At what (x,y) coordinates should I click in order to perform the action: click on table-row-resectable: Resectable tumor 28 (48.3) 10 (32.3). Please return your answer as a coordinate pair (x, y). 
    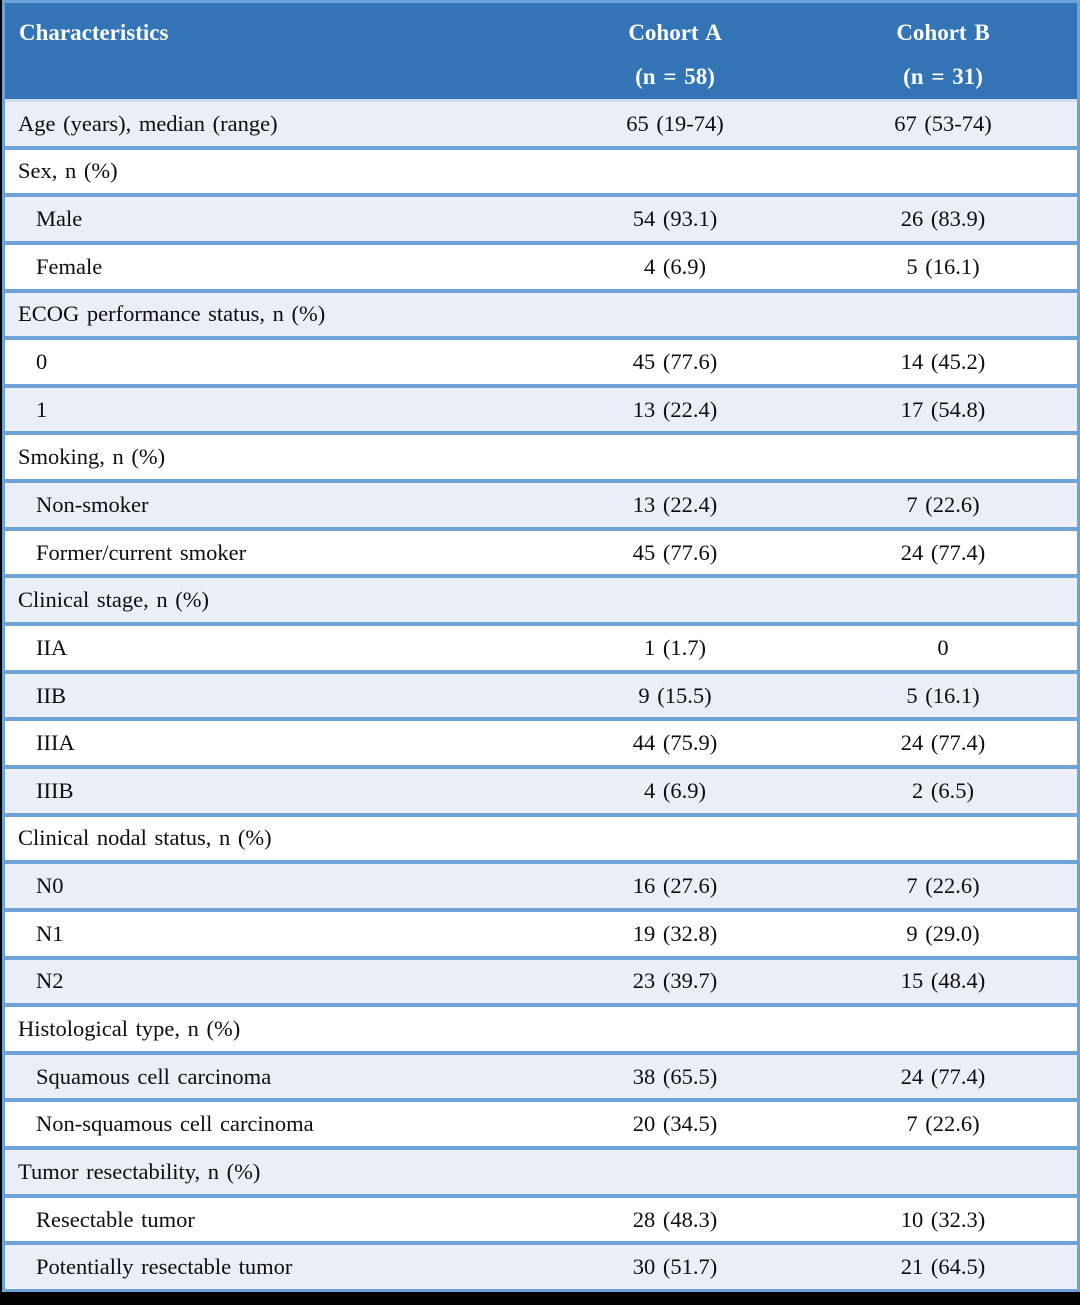
    Looking at the image, I should click on (541, 1217).